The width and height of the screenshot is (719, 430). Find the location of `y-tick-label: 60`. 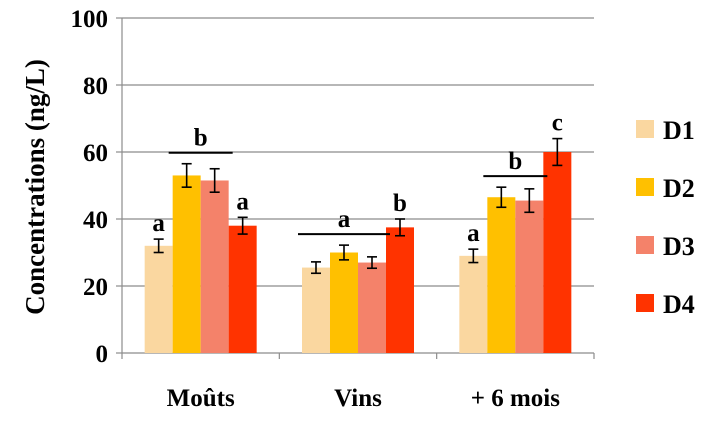

y-tick-label: 60 is located at coordinates (95, 153).